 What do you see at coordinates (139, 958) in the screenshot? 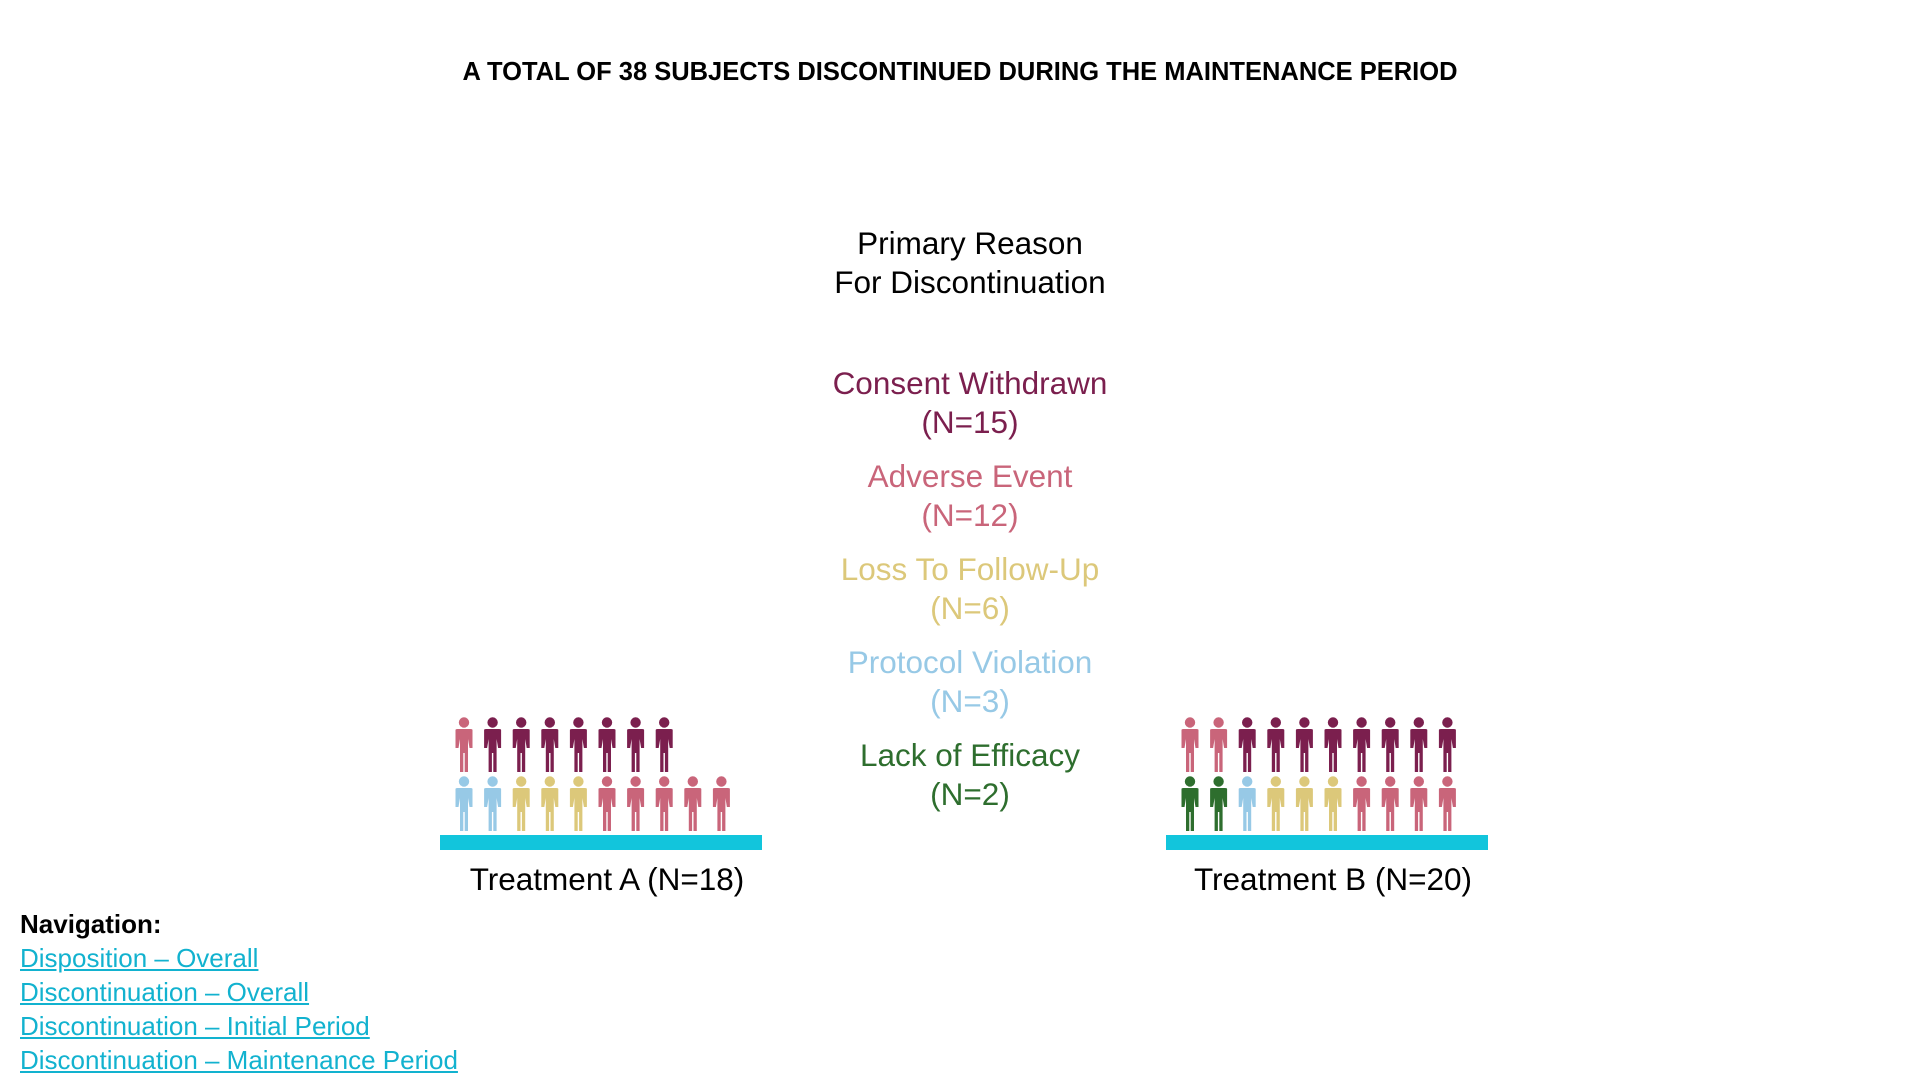
I see `nav-link-disposition-overall: Disposition – Overall` at bounding box center [139, 958].